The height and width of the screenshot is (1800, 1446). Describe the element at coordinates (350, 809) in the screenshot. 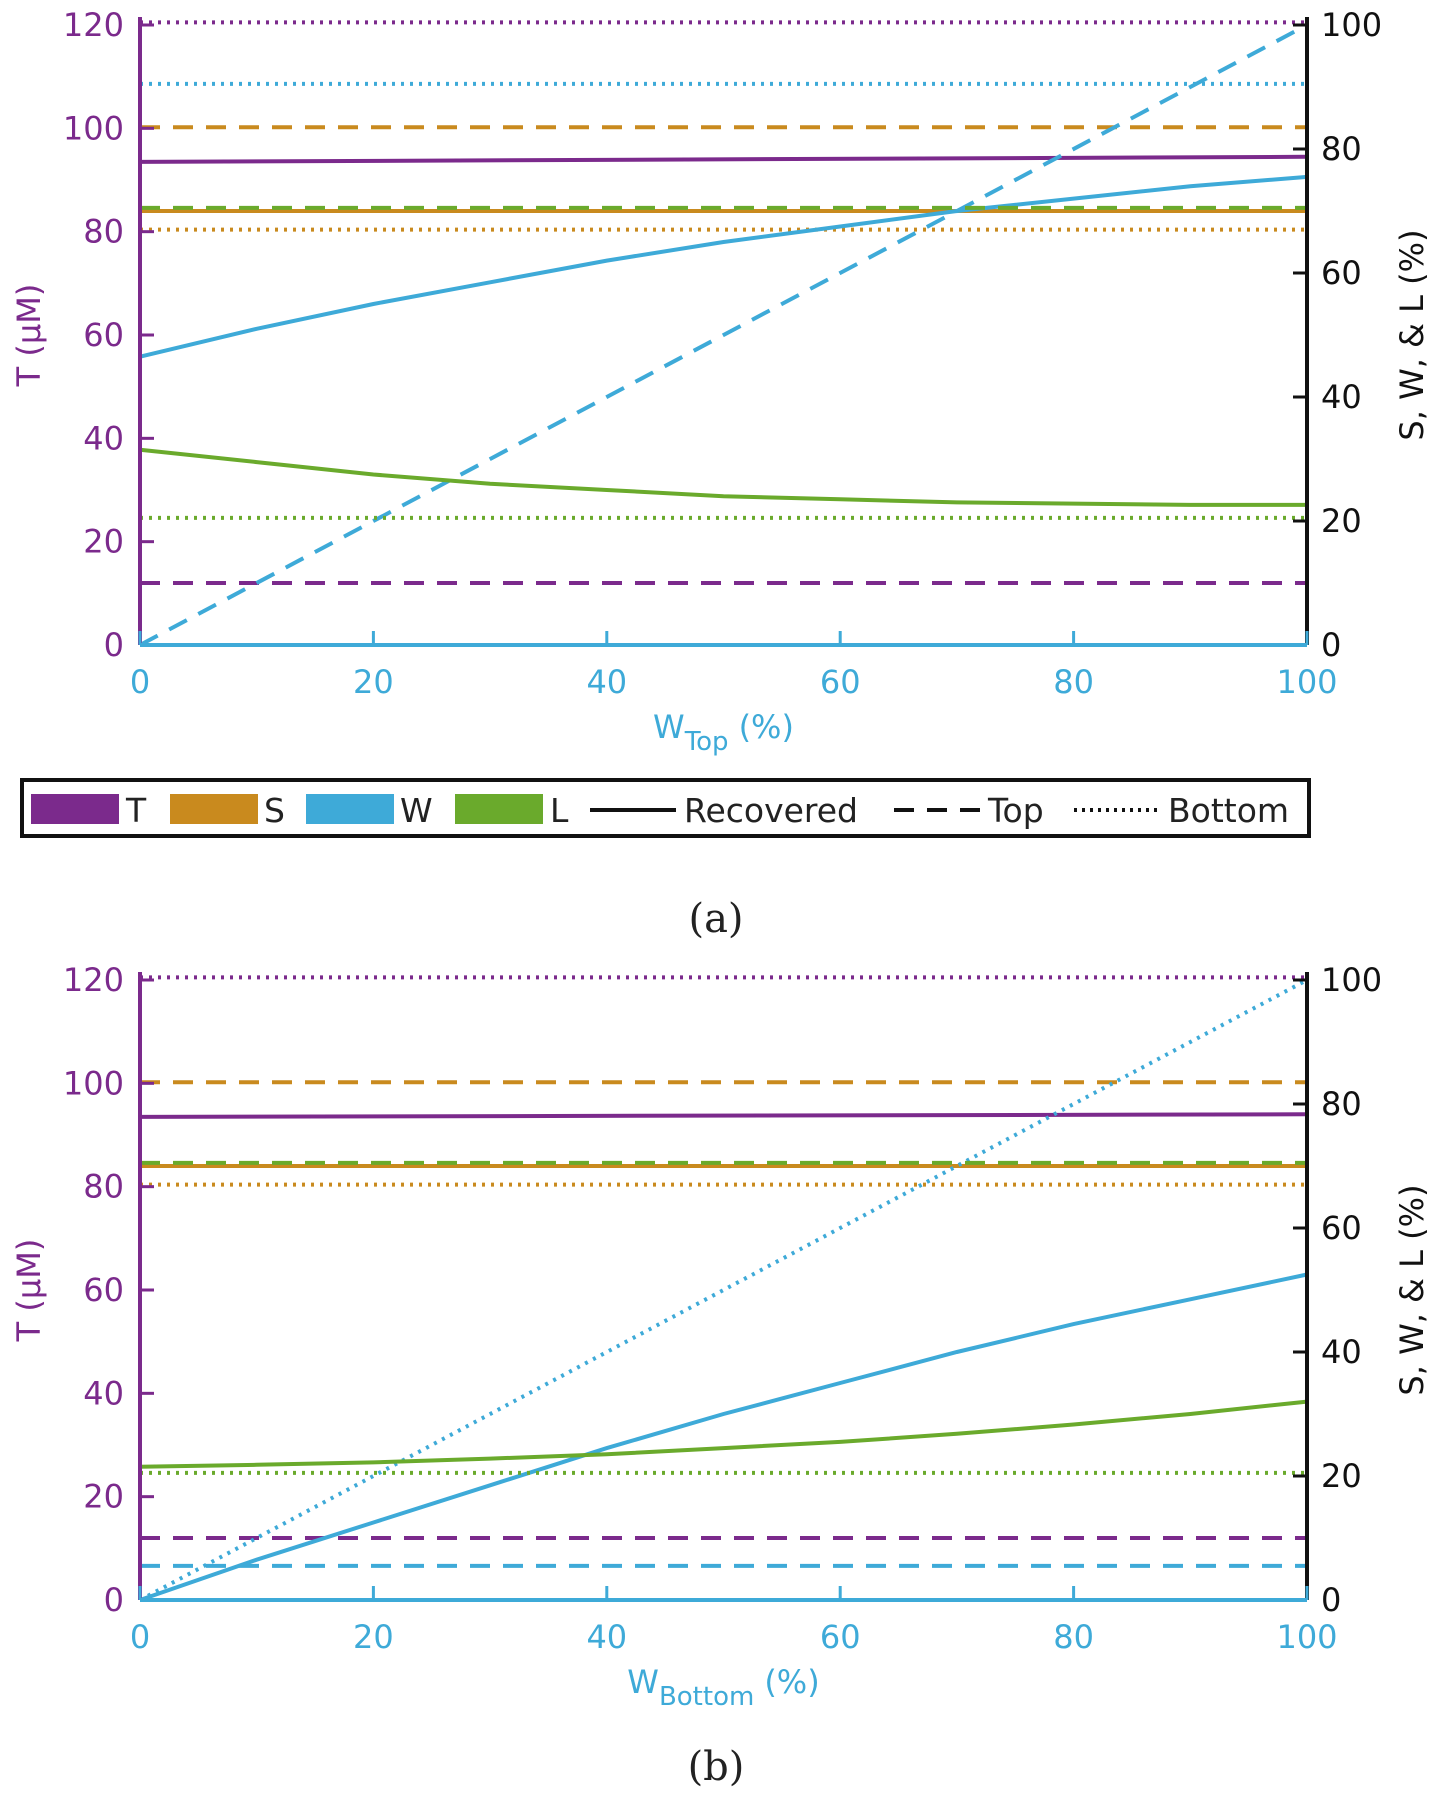

I see `legend-swatch-w` at that location.